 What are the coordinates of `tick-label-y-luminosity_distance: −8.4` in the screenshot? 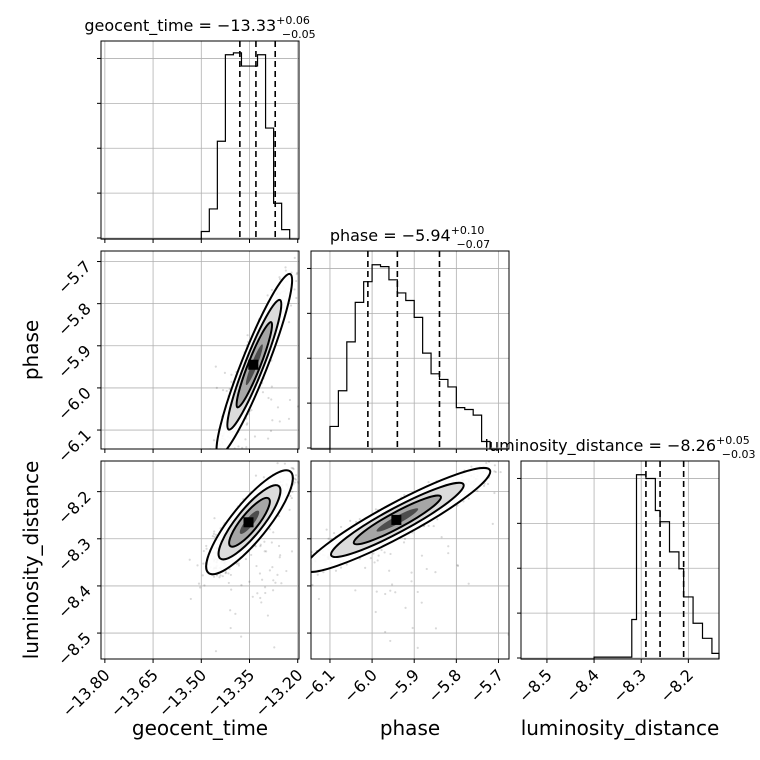 It's located at (74, 601).